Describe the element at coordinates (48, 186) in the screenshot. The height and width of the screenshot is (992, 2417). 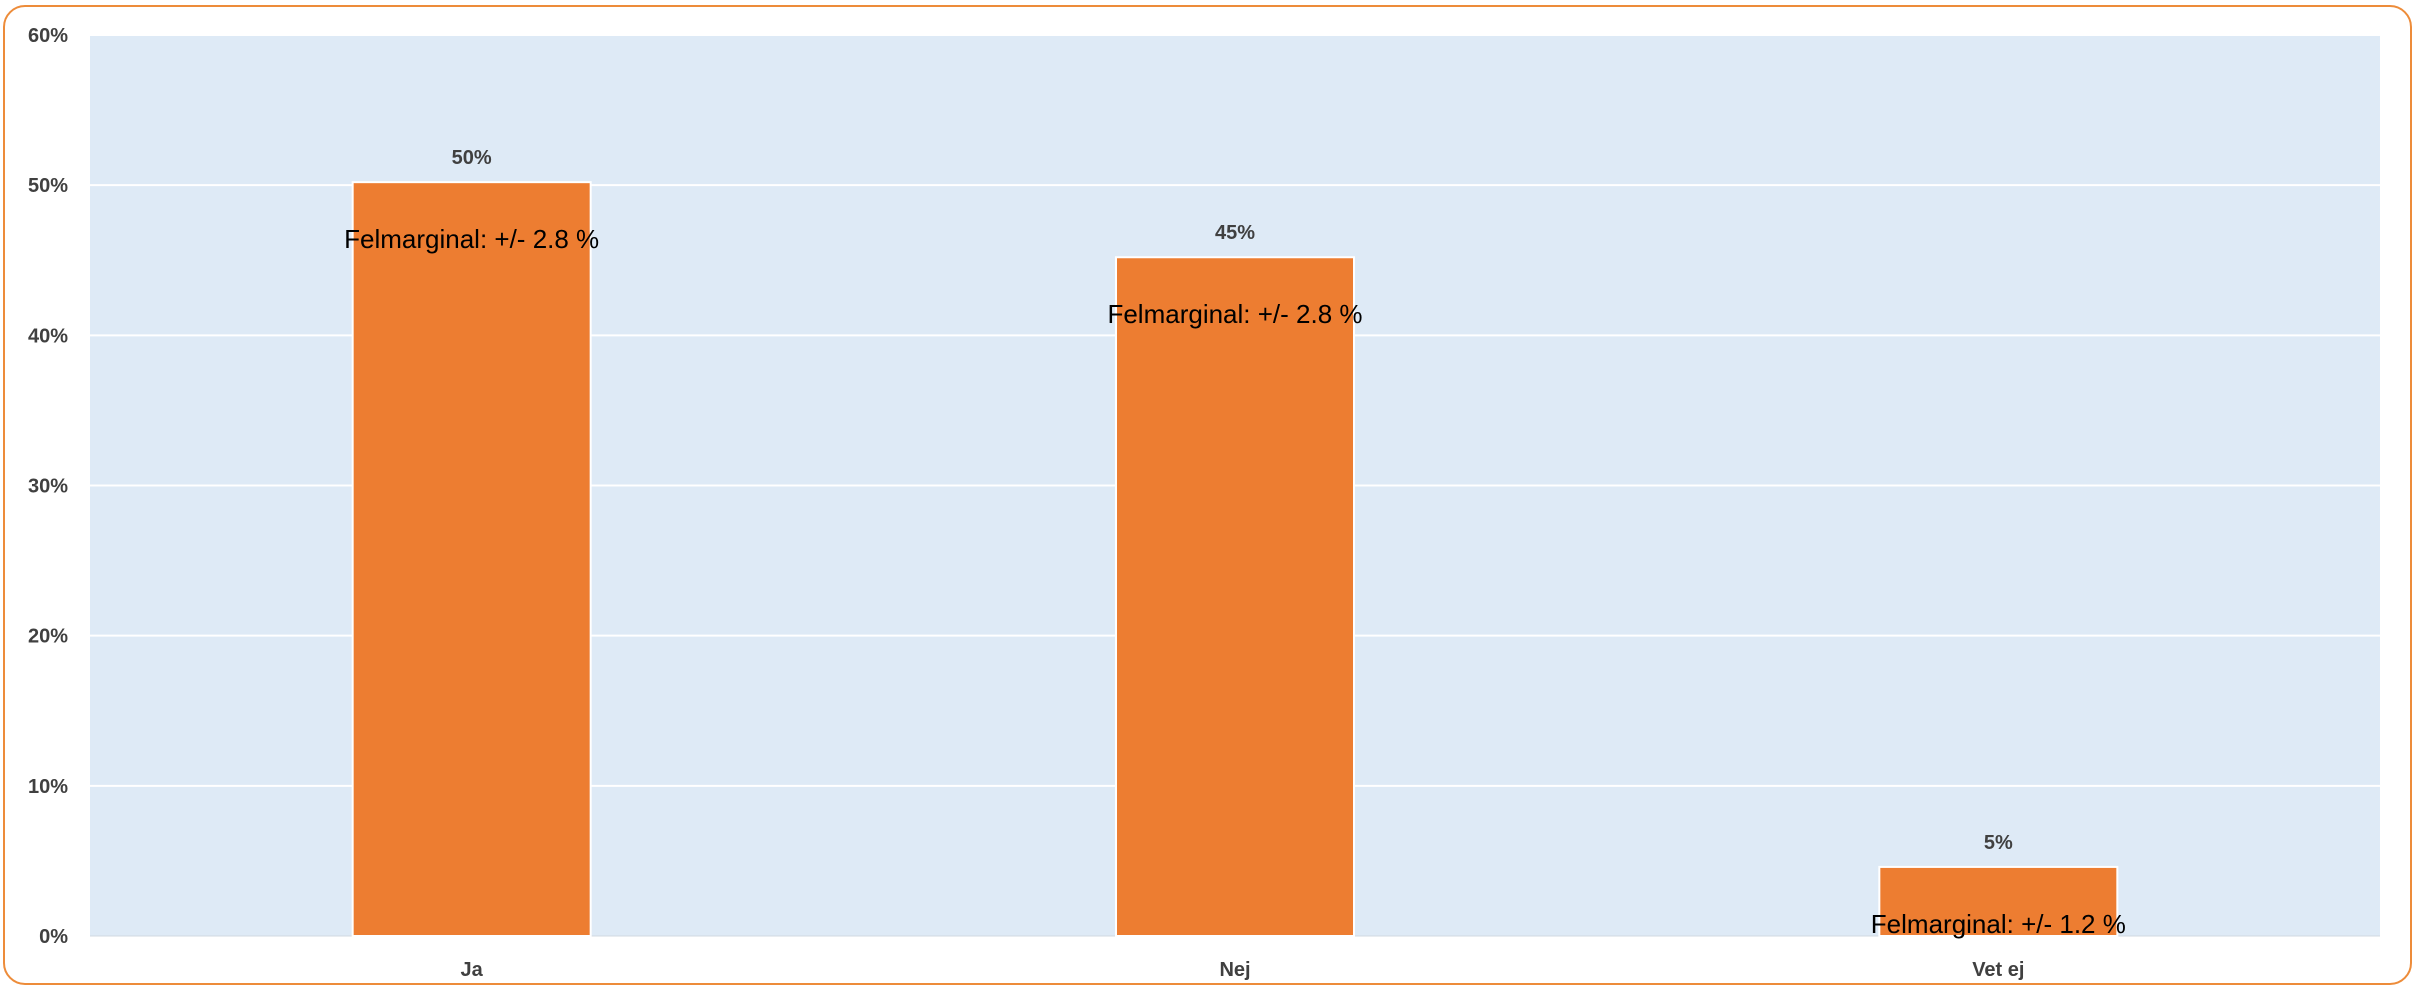
I see `y-tick-label: 50%` at that location.